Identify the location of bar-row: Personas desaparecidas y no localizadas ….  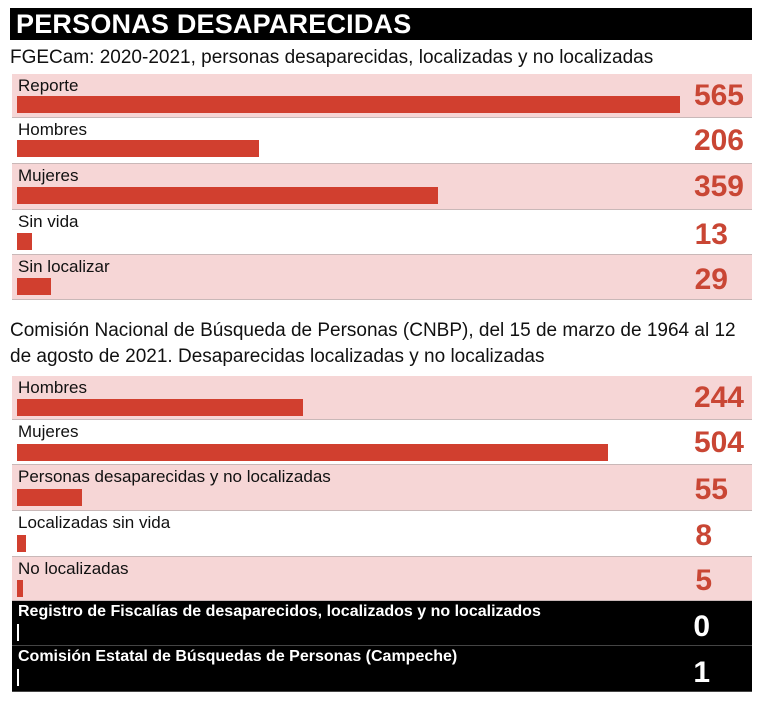
(382, 488).